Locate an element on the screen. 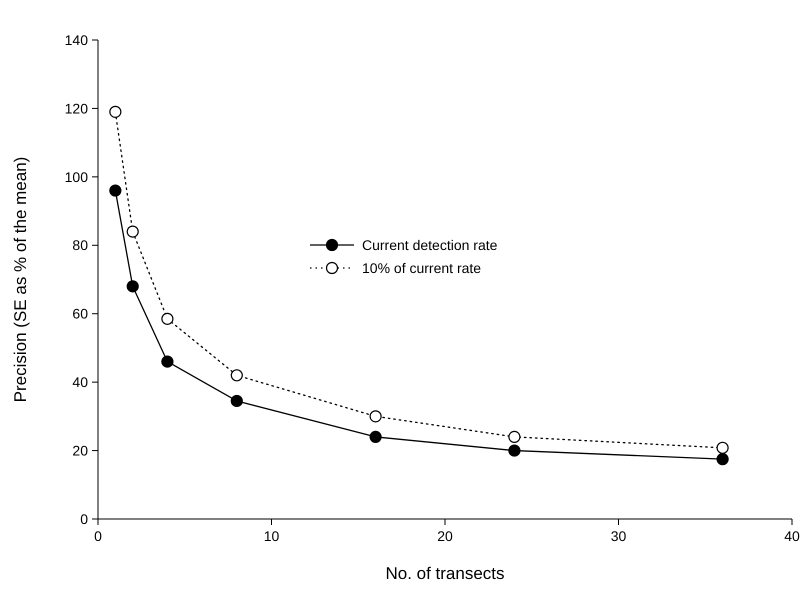 The image size is (807, 603). x-tick-label: 40 is located at coordinates (792, 536).